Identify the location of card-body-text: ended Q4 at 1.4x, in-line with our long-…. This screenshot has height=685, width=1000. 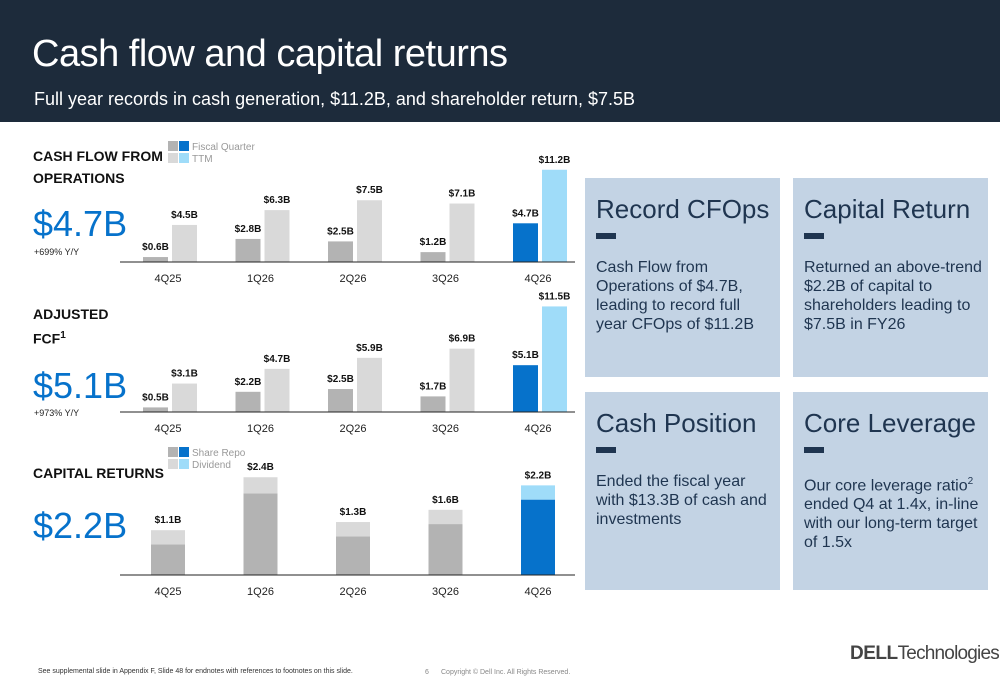
(891, 524).